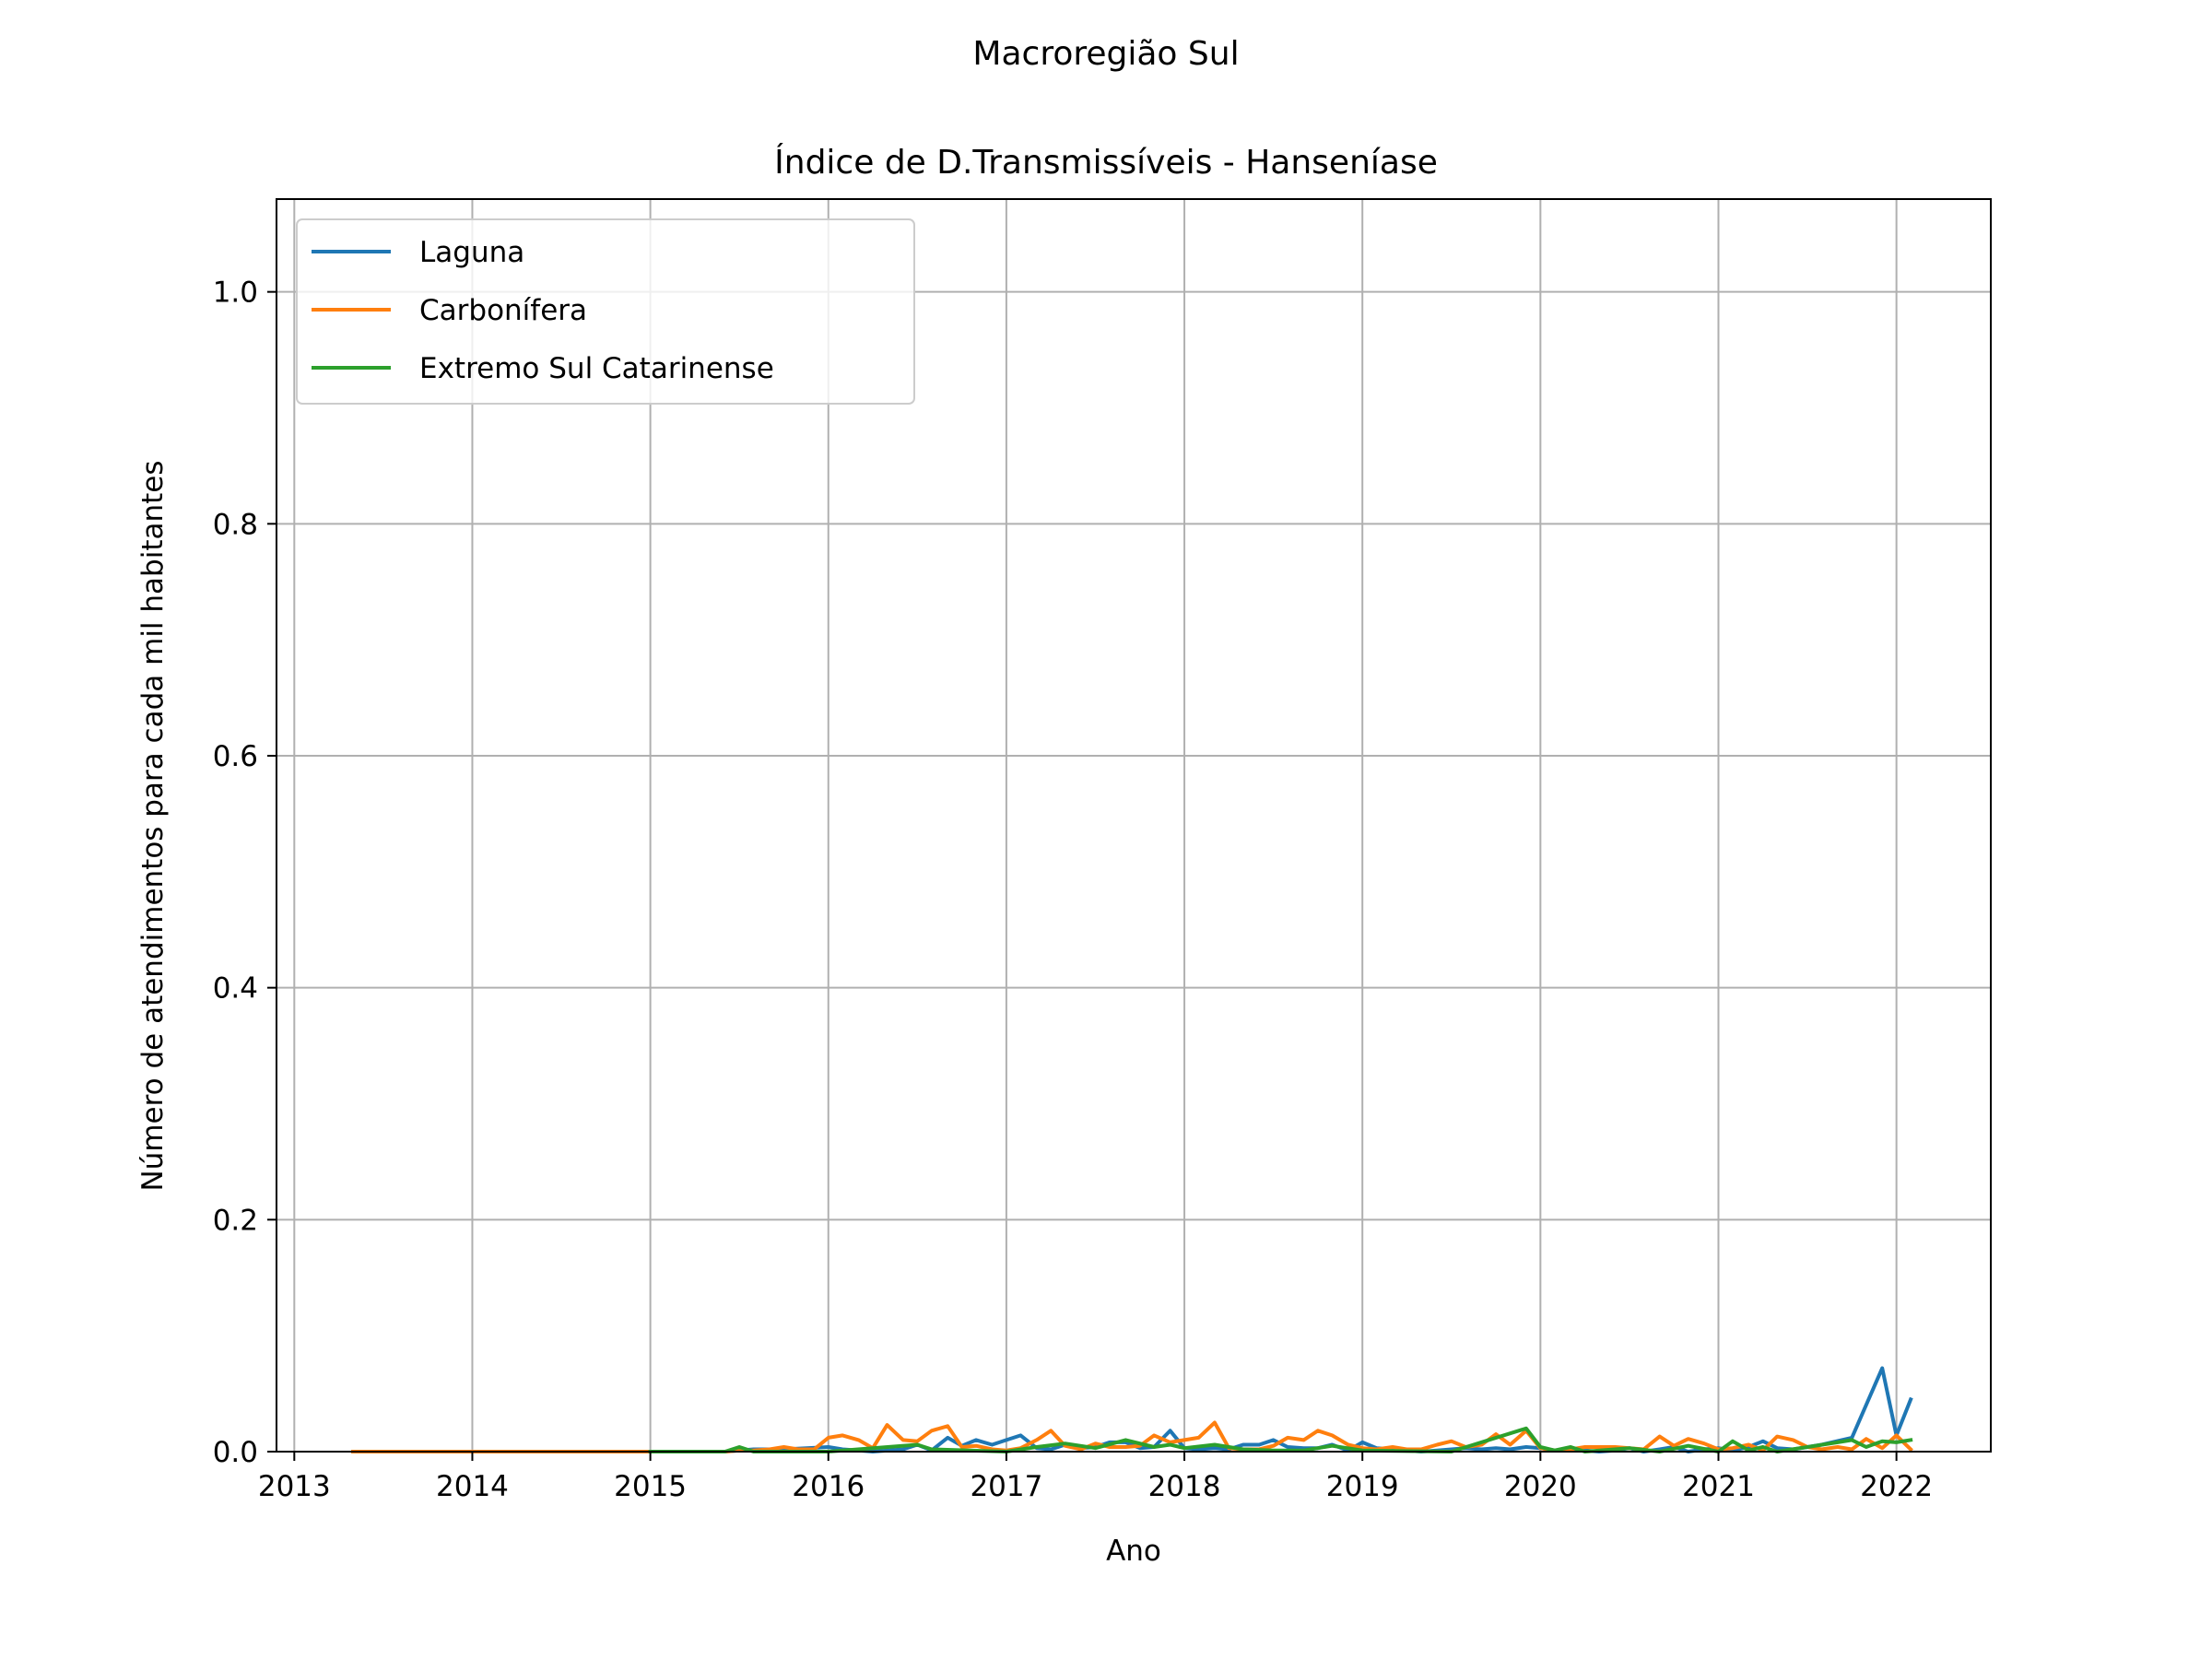 The image size is (2212, 1659). Describe the element at coordinates (596, 368) in the screenshot. I see `legend-label-extremo-sul: Extremo Sul Catarinense` at that location.